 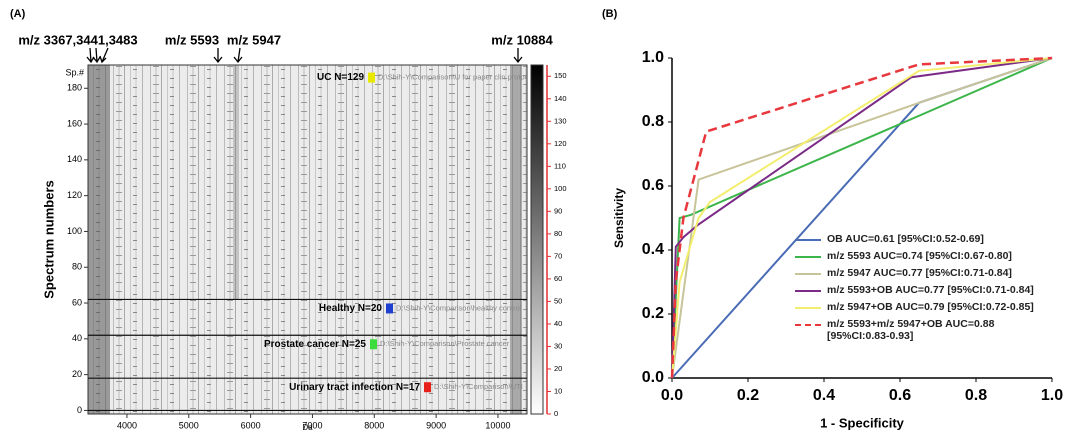 I want to click on y-tick-label: 160, so click(x=74, y=123).